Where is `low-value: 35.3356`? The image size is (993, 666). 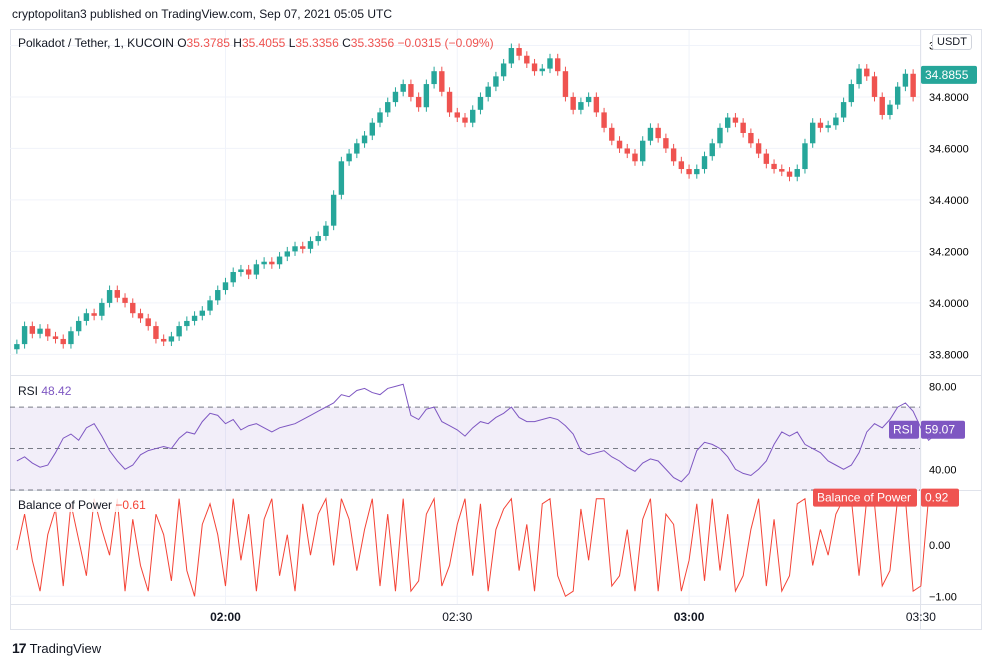 low-value: 35.3356 is located at coordinates (317, 43).